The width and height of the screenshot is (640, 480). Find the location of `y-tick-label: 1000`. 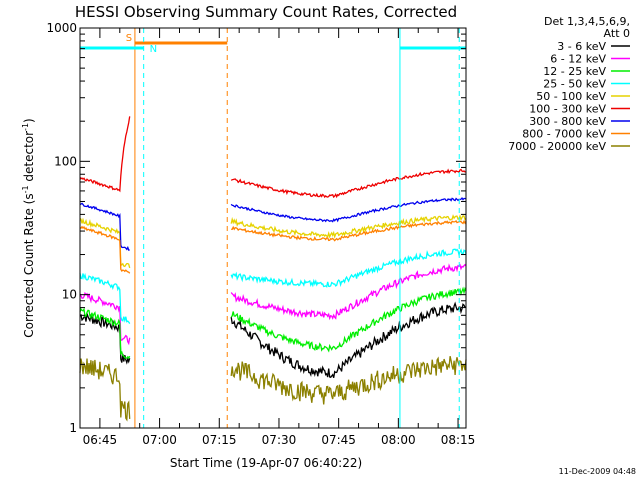

y-tick-label: 1000 is located at coordinates (61, 28).